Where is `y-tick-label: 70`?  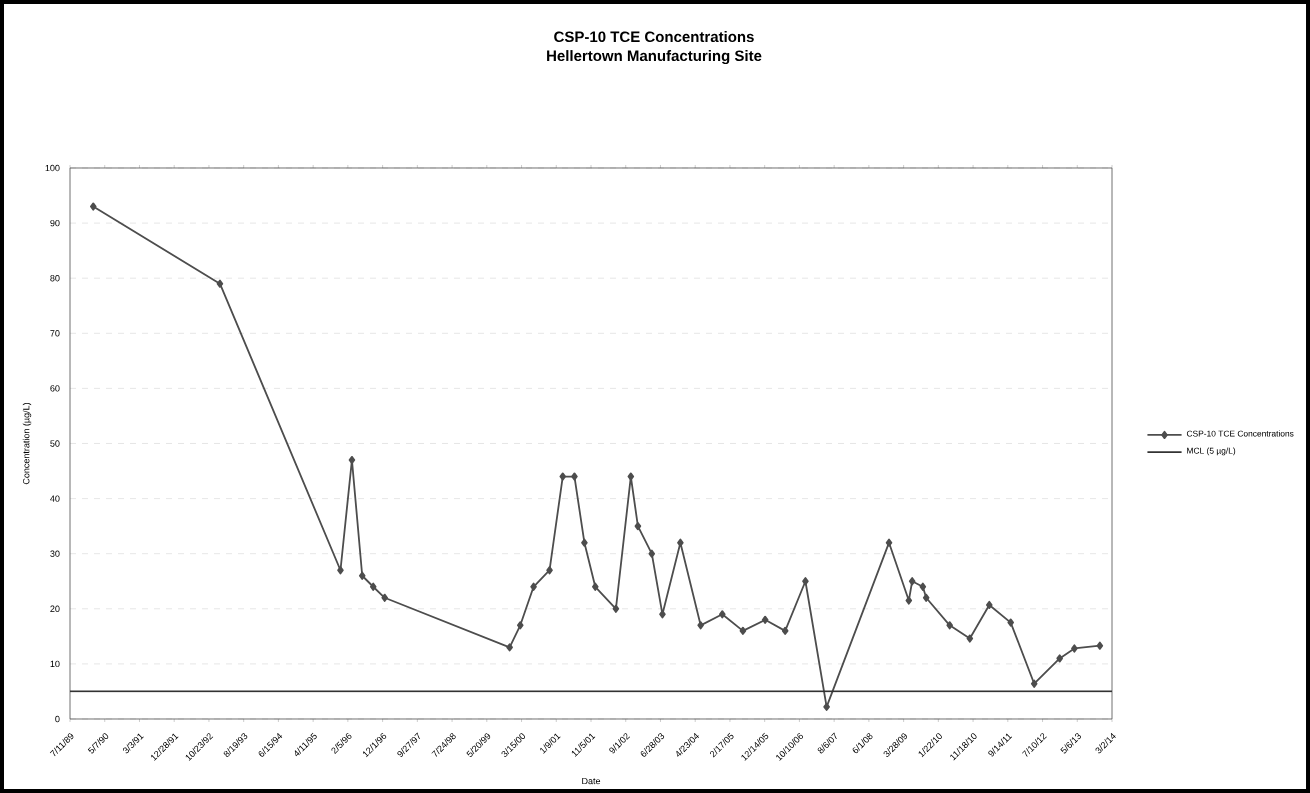 y-tick-label: 70 is located at coordinates (55, 333).